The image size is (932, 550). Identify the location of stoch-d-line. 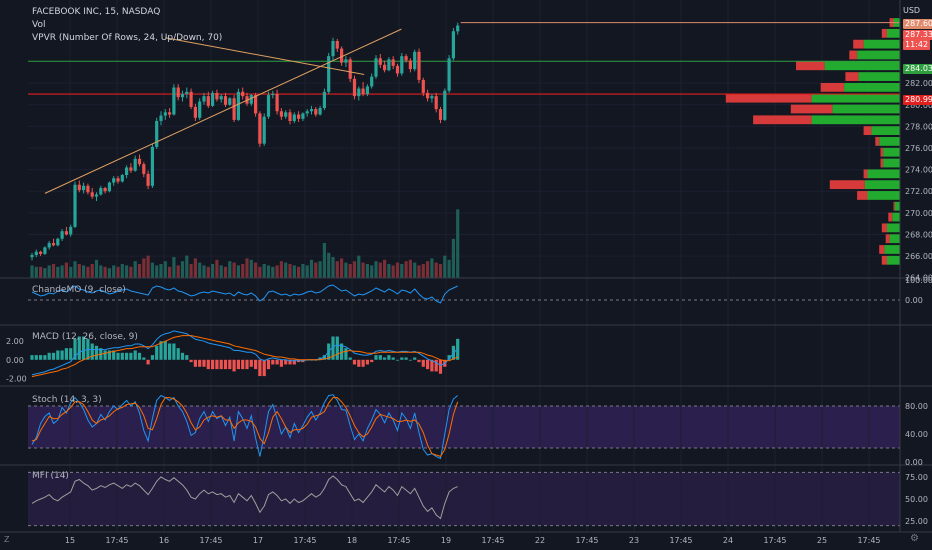
(245, 427).